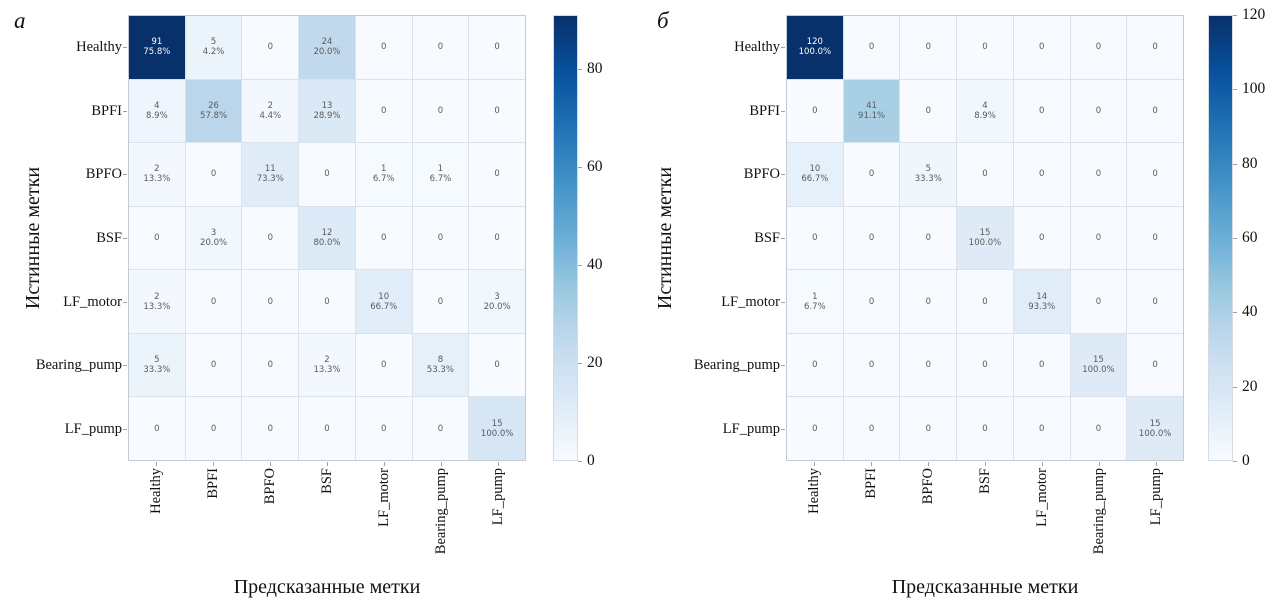 The height and width of the screenshot is (610, 1276). I want to click on cell-r2-c6: 0, so click(1155, 174).